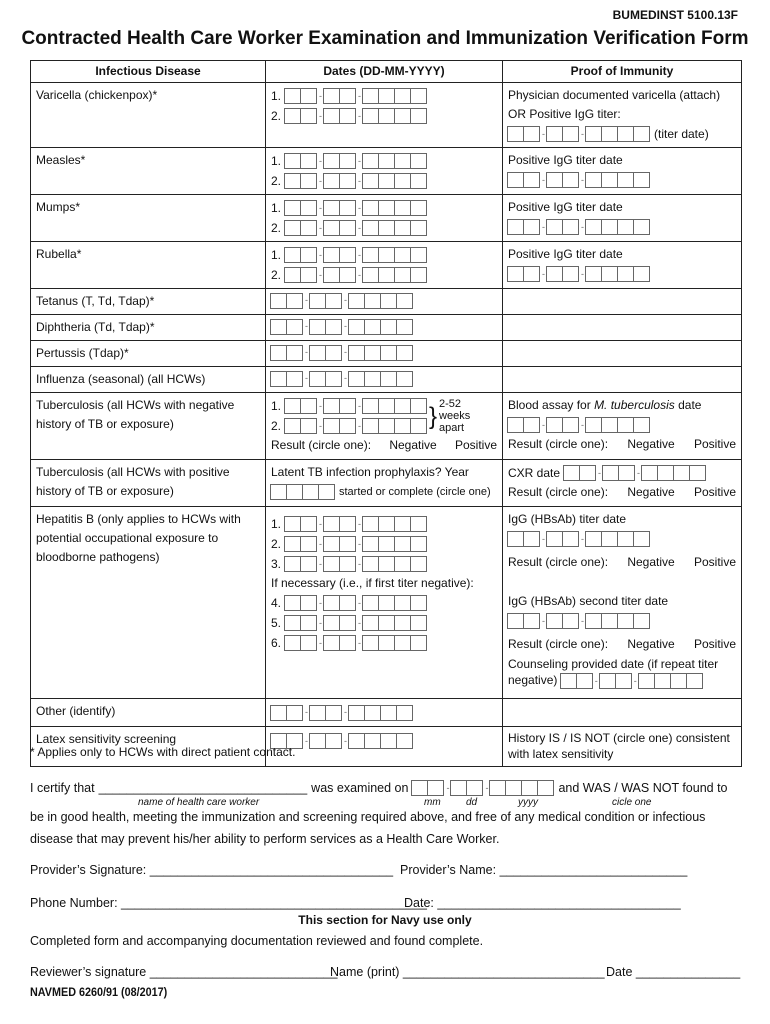 Image resolution: width=770 pixels, height=1024 pixels. Describe the element at coordinates (302, 492) in the screenshot. I see `year-input` at that location.